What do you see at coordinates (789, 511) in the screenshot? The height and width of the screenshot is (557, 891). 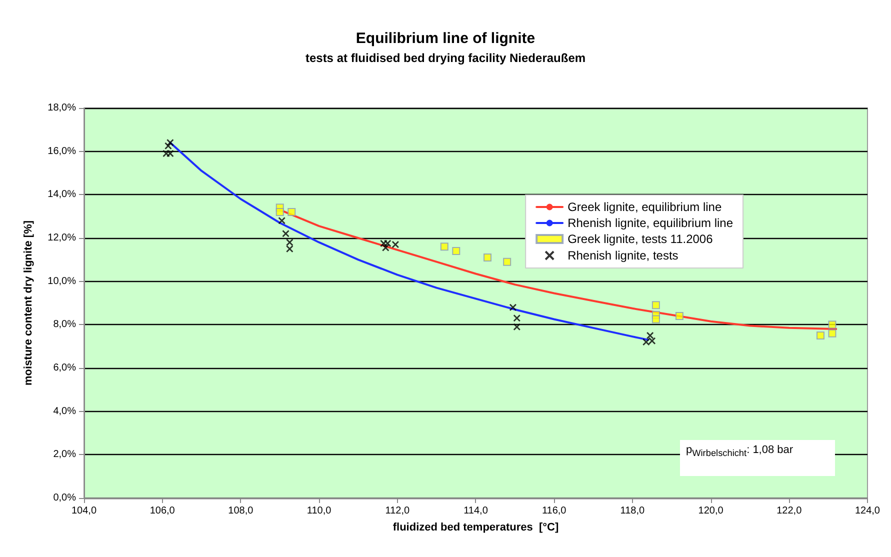 I see `x-tick-label: 122,0` at bounding box center [789, 511].